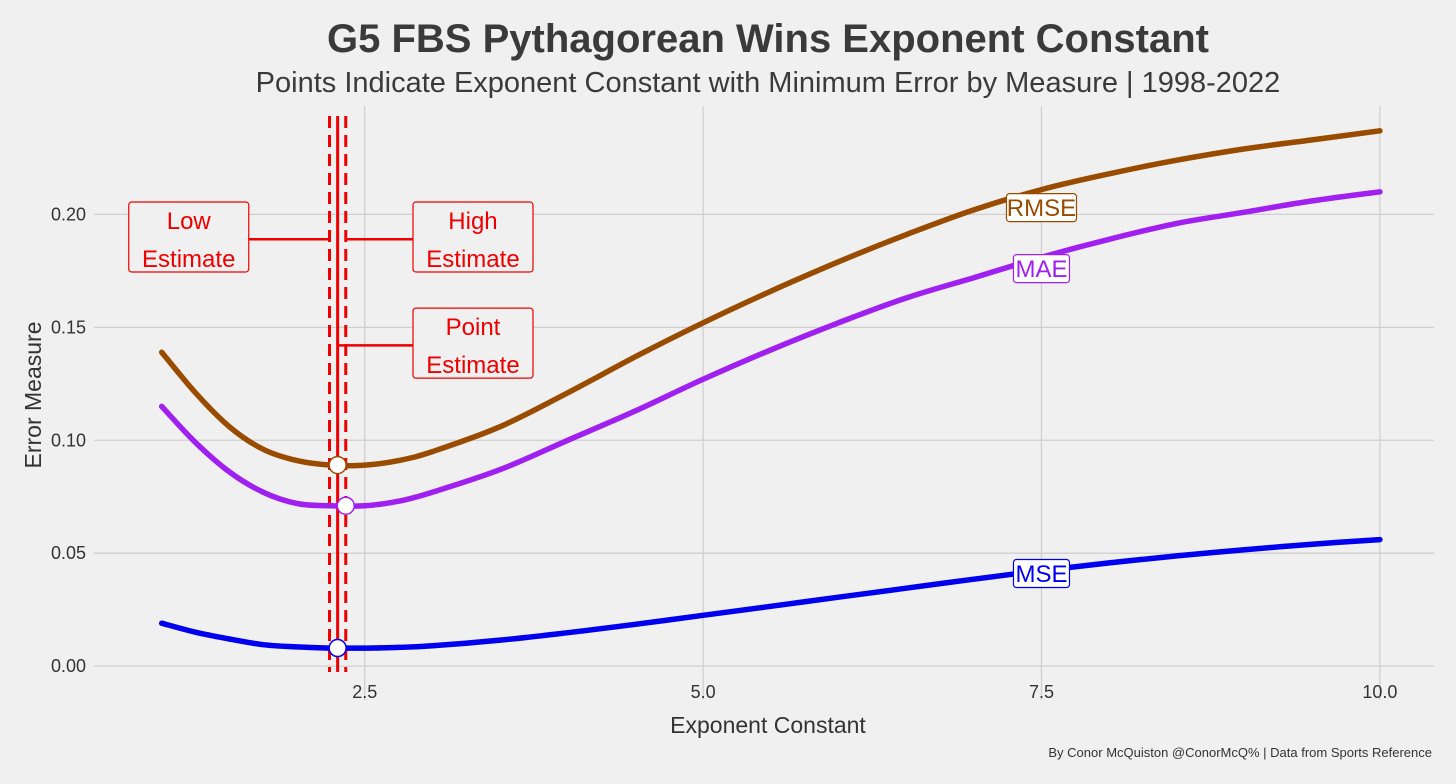  I want to click on series-label-text: RMSE, so click(1041, 208).